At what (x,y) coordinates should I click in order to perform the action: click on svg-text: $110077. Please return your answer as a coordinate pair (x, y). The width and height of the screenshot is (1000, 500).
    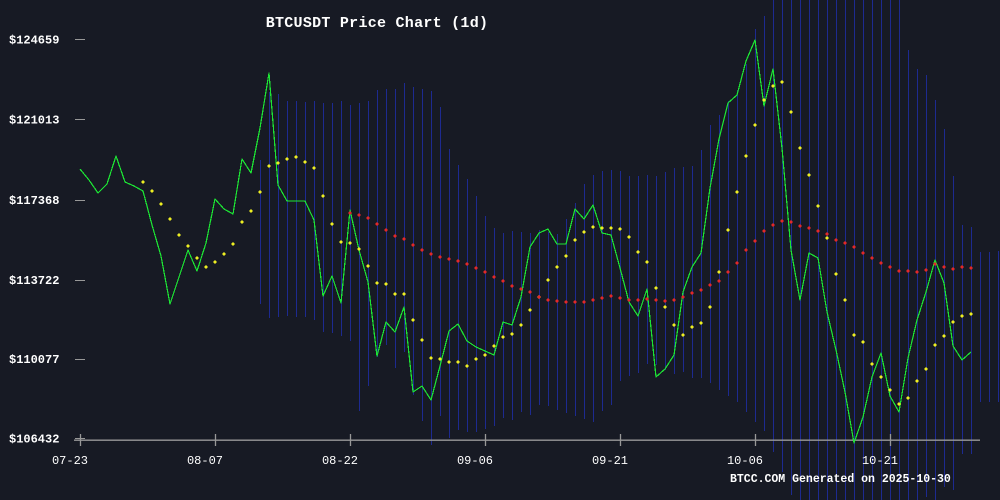
    Looking at the image, I should click on (34, 360).